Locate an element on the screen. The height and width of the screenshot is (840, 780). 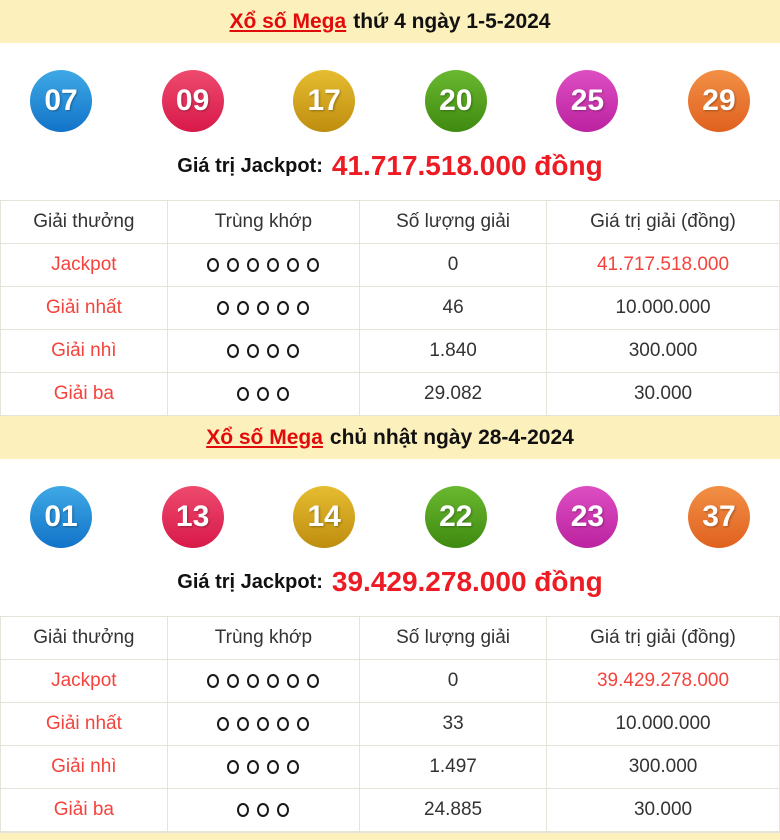
lottery-ball: 14 is located at coordinates (324, 517).